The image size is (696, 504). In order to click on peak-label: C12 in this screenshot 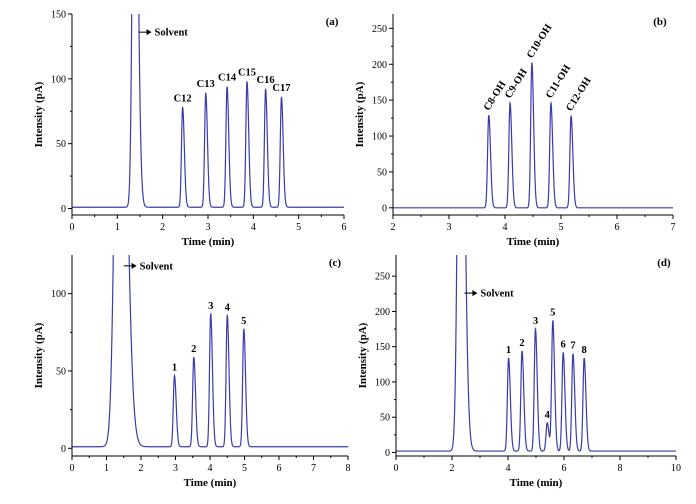, I will do `click(183, 98)`.